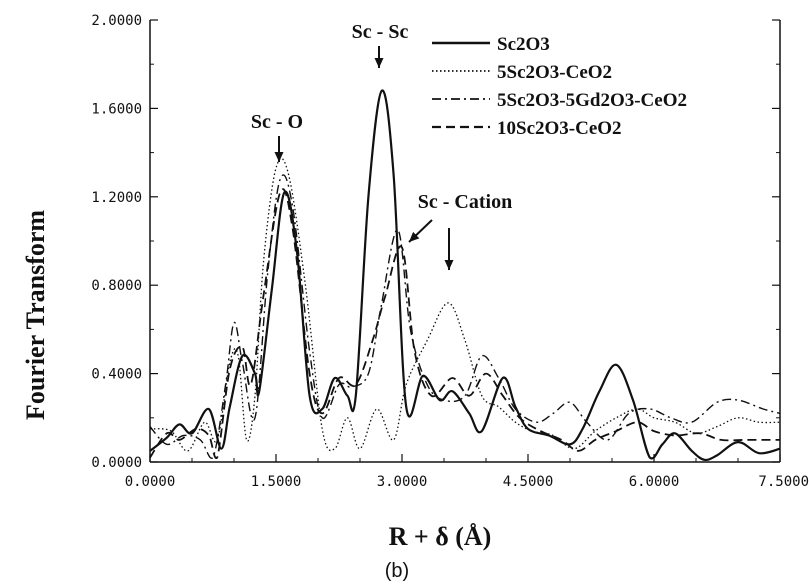  Describe the element at coordinates (277, 122) in the screenshot. I see `annotation-label: Sc - O` at that location.